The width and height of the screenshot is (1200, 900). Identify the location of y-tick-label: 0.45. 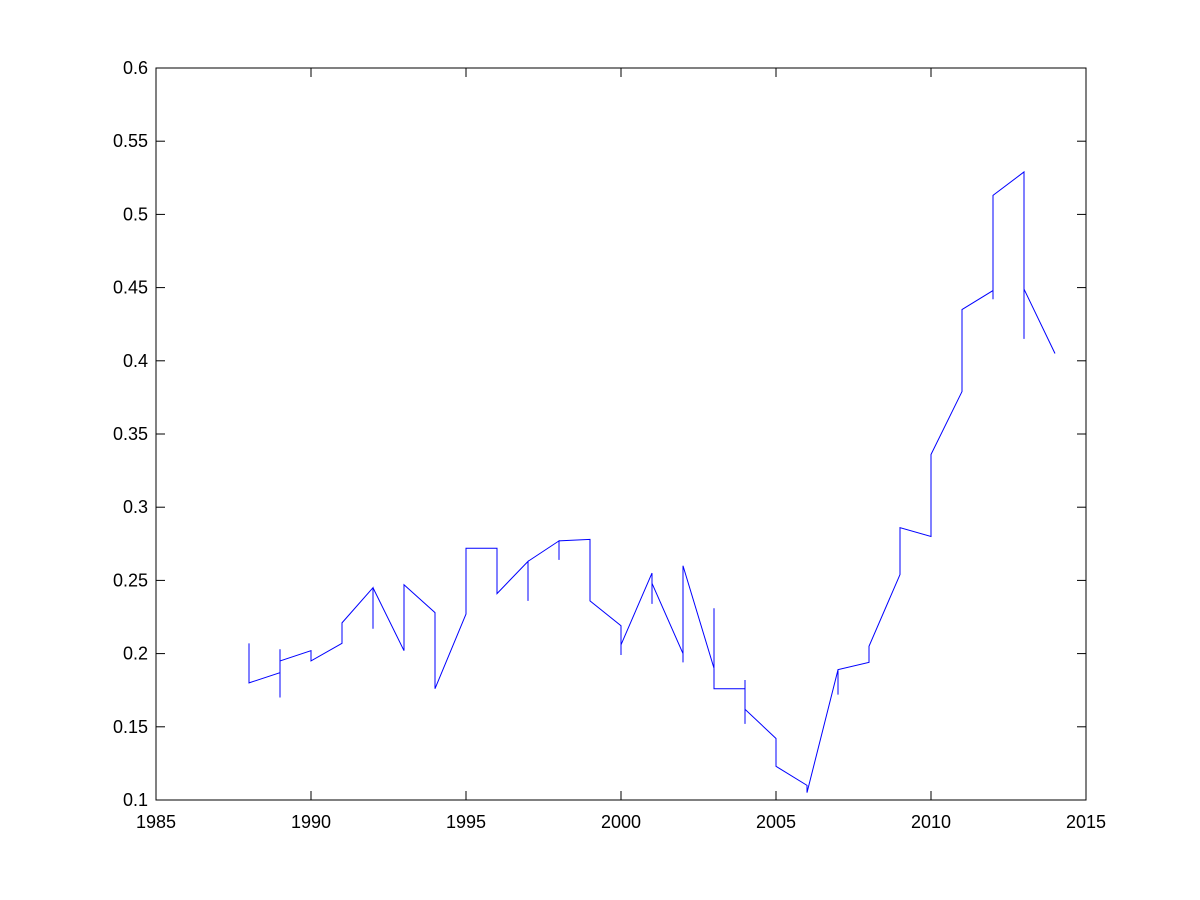
(130, 288).